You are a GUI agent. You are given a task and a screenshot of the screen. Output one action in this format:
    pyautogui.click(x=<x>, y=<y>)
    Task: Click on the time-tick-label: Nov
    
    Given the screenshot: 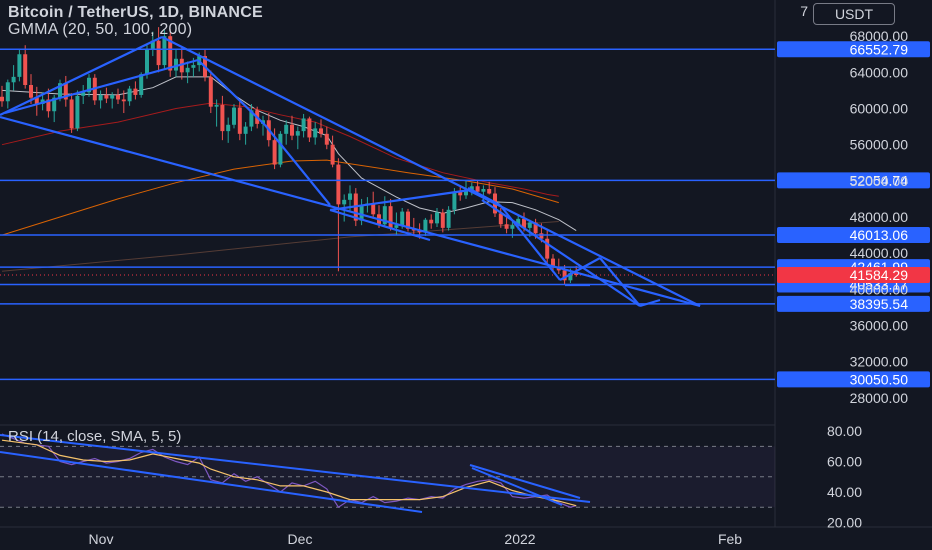 What is the action you would take?
    pyautogui.click(x=101, y=539)
    